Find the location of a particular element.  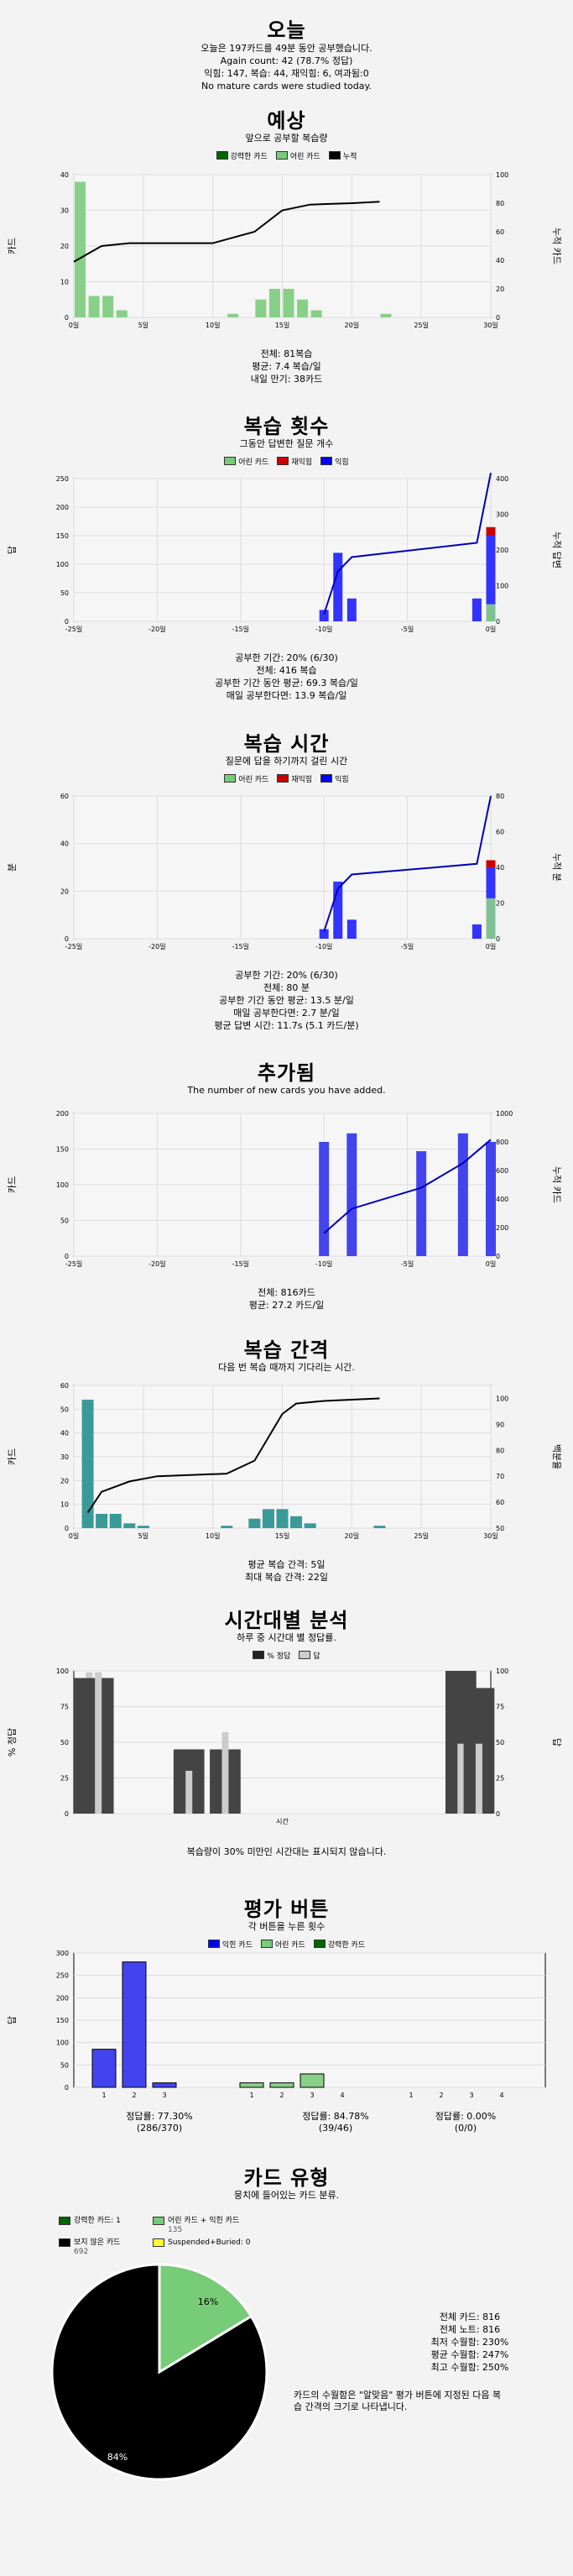

y-tick-label: 150 is located at coordinates (62, 2020).